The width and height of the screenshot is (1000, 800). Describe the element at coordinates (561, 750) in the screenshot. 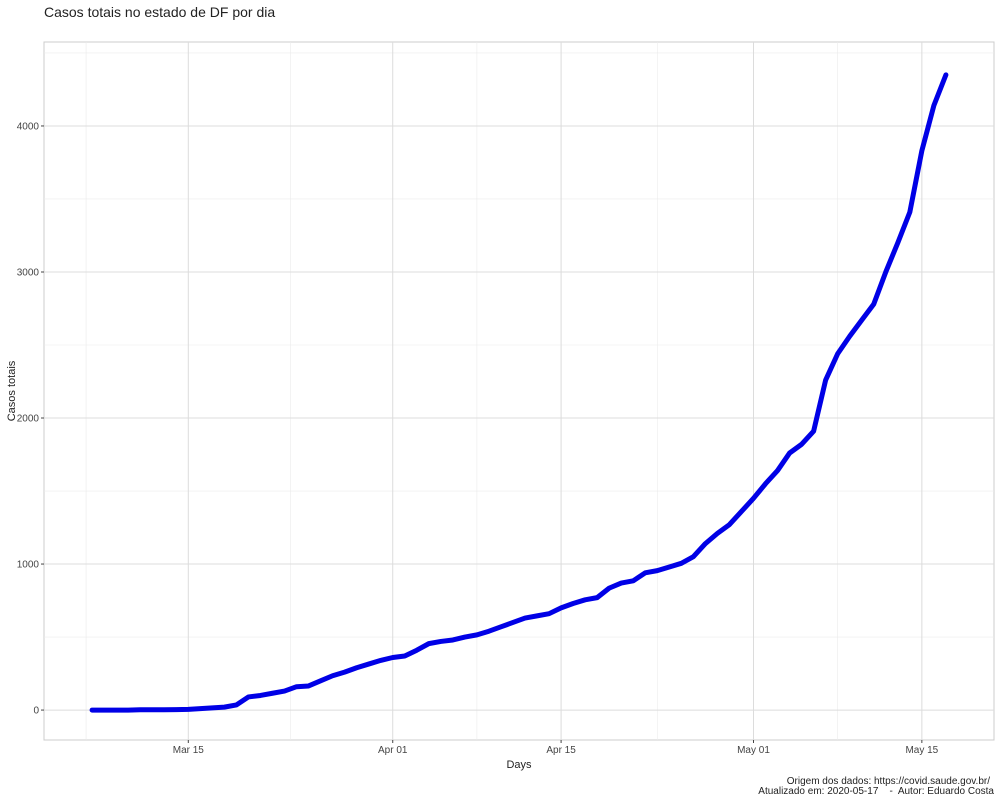

I see `x-tick-label: Apr 15` at that location.